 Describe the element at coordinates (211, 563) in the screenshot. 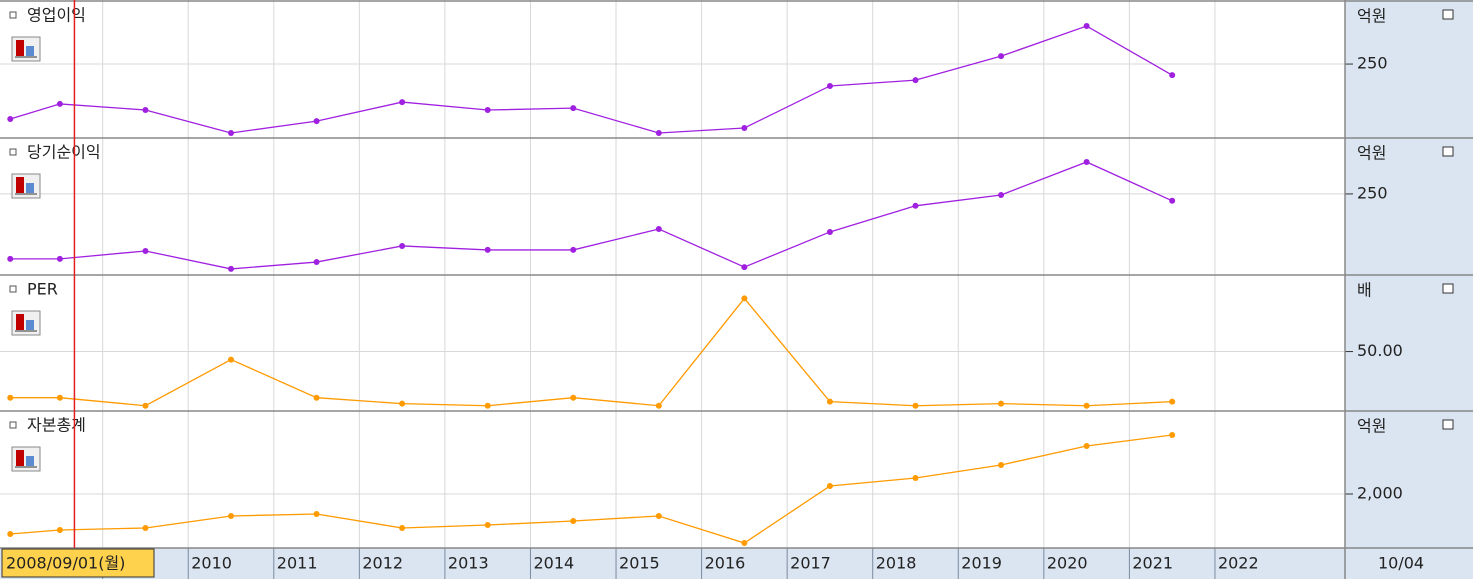

I see `x-tick-label: 2010` at that location.